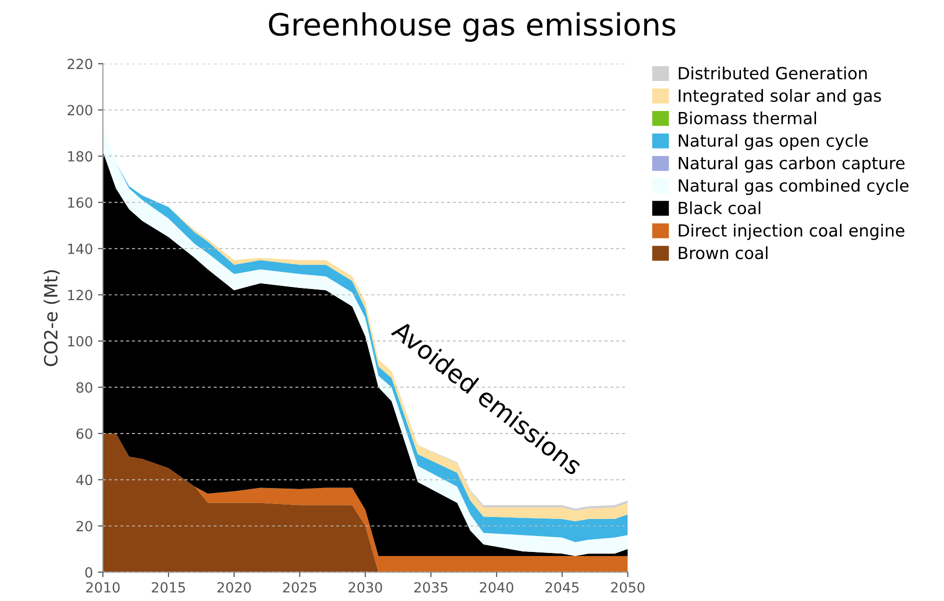 The image size is (944, 601). Describe the element at coordinates (793, 187) in the screenshot. I see `legend-label: Natural gas combined cycle` at that location.